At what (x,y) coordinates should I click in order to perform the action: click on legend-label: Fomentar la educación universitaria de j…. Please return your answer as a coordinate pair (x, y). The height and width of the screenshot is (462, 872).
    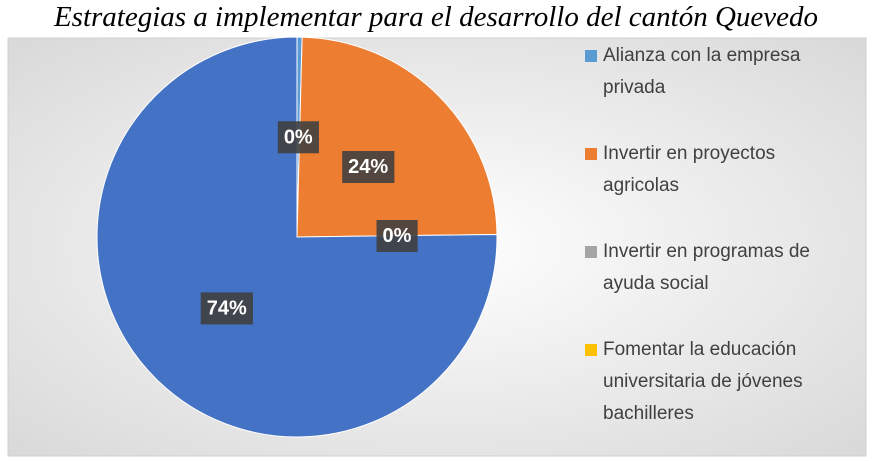
    Looking at the image, I should click on (703, 381).